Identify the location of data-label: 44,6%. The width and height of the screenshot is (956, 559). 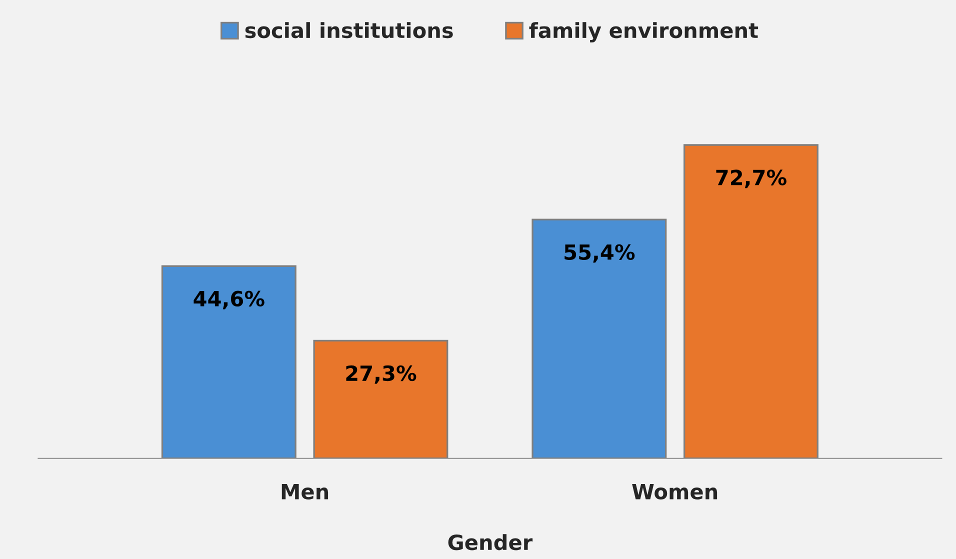
(229, 300).